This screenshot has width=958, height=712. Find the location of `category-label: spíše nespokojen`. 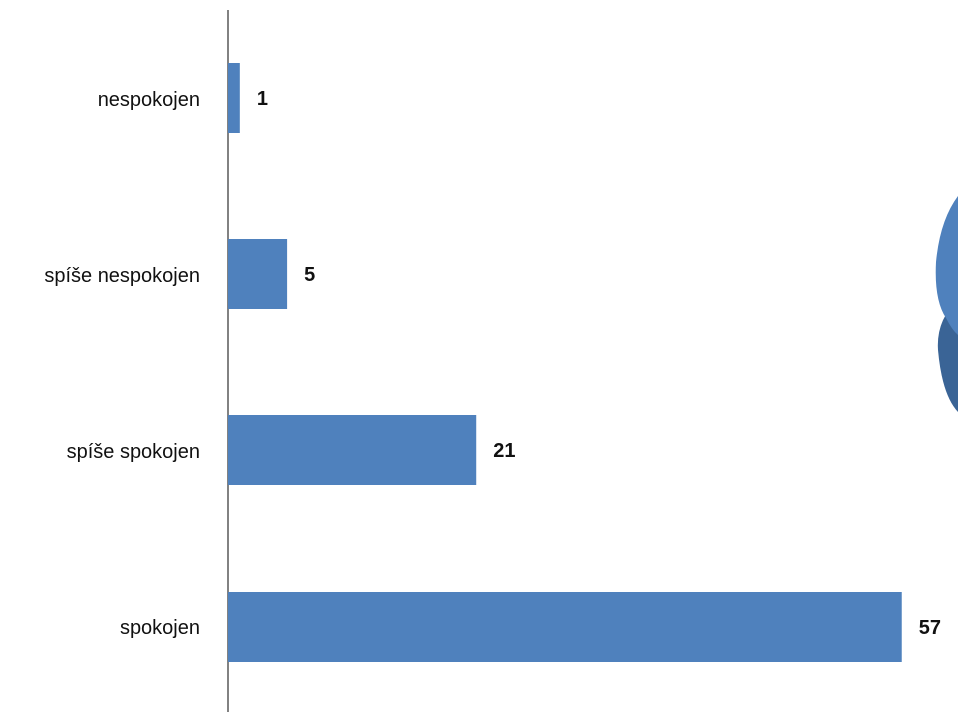

category-label: spíše nespokojen is located at coordinates (122, 276).